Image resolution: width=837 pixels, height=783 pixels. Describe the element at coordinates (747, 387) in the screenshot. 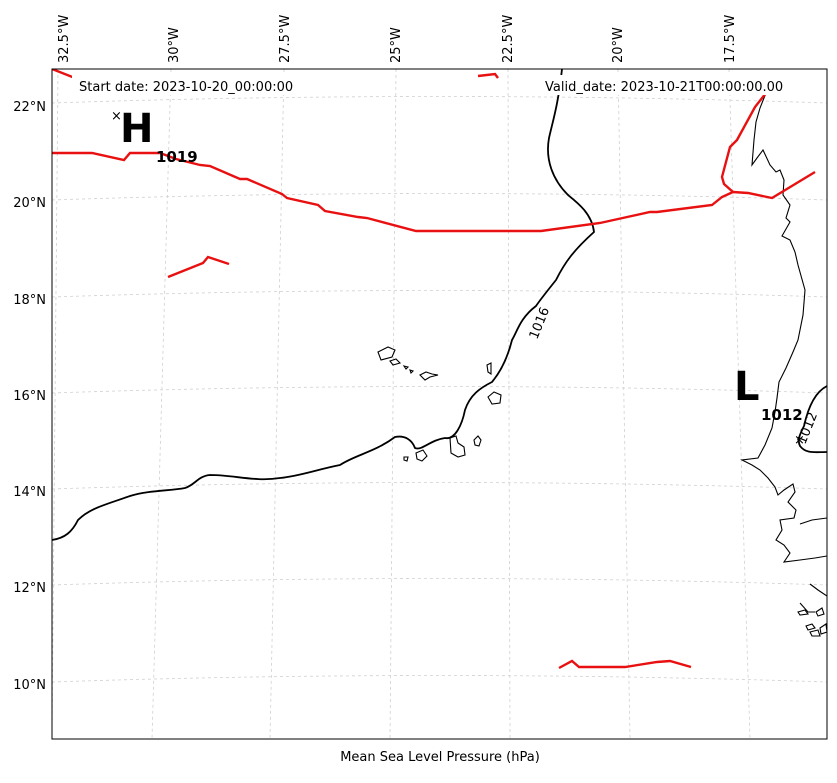

I see `low-letter: L` at that location.